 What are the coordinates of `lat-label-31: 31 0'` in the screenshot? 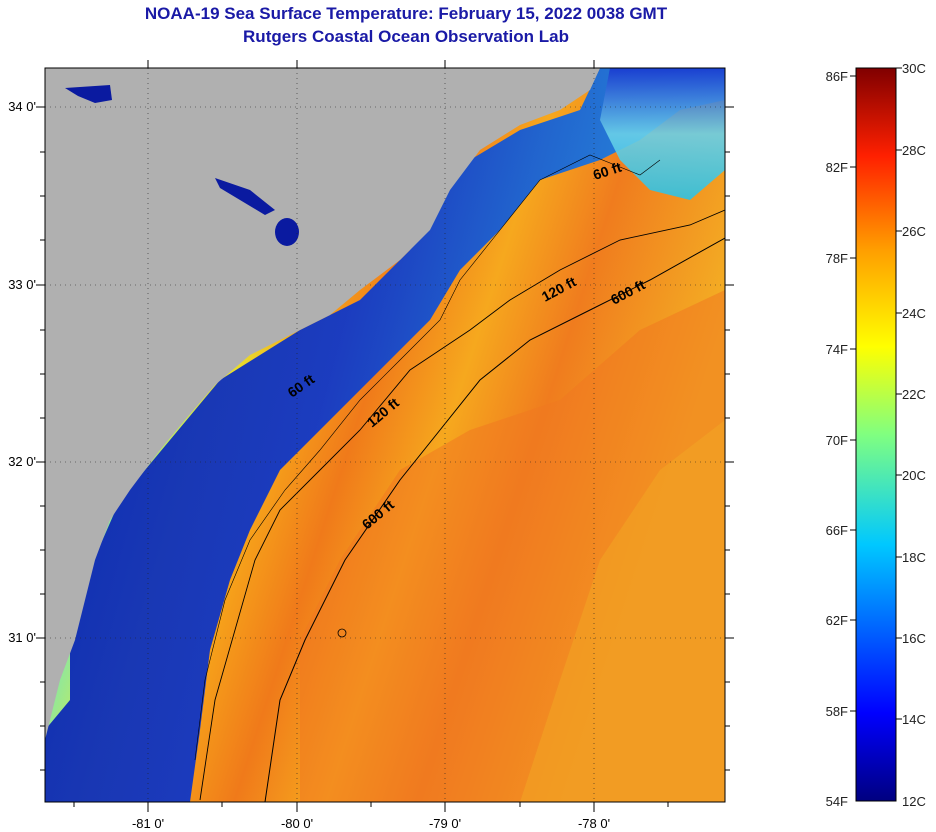 It's located at (22, 637).